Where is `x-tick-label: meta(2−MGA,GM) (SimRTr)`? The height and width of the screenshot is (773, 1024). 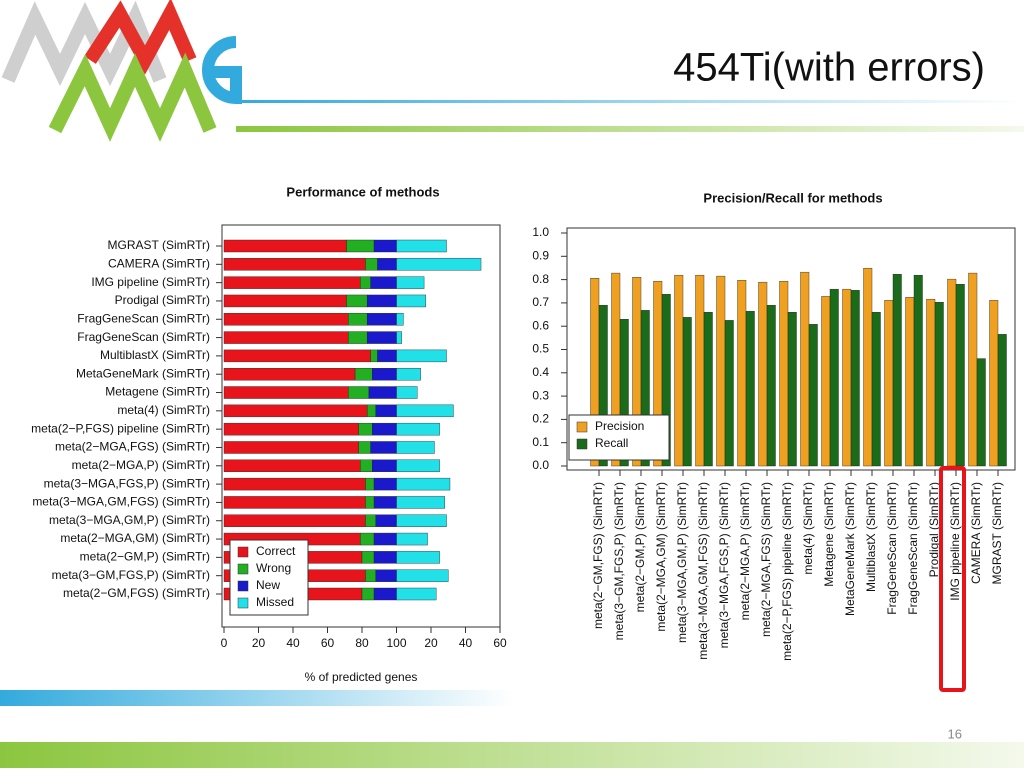
x-tick-label: meta(2−MGA,GM) (SimRTr) is located at coordinates (661, 557).